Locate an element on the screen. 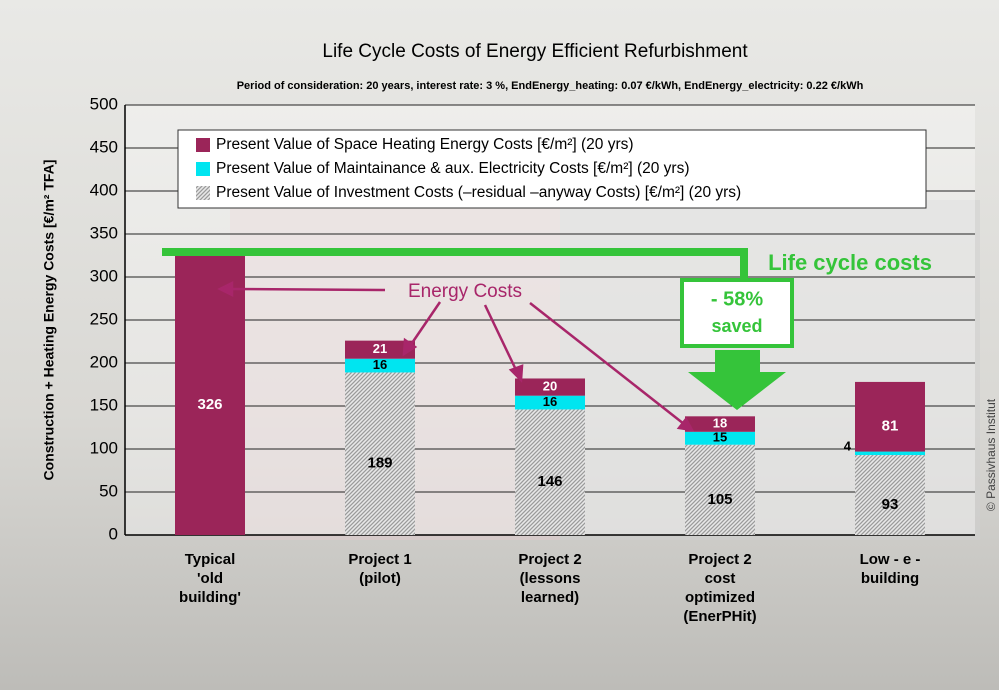 Image resolution: width=999 pixels, height=690 pixels. annotation-saved-pct: - 58% is located at coordinates (737, 299).